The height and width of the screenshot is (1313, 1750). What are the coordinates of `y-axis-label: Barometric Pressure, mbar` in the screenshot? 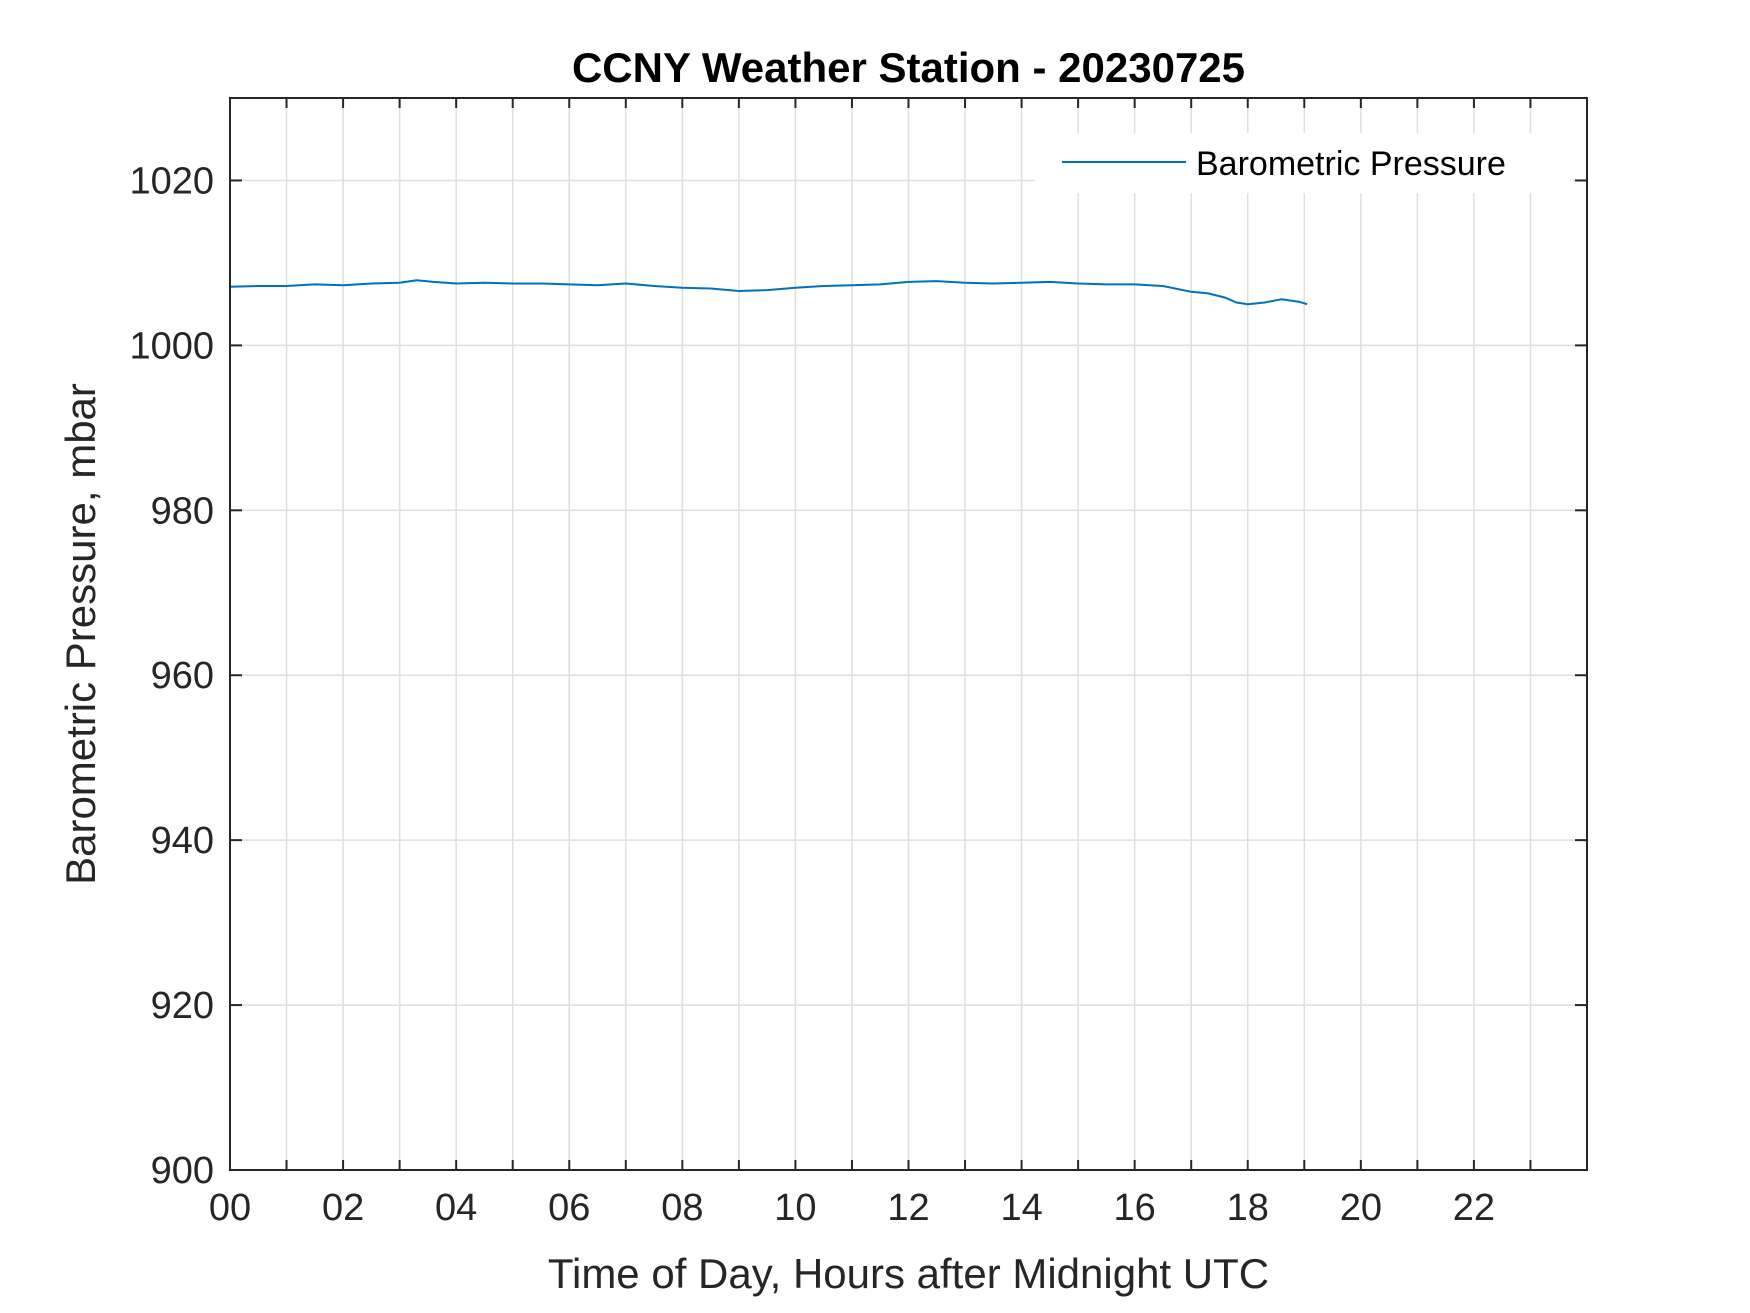 It's located at (80, 634).